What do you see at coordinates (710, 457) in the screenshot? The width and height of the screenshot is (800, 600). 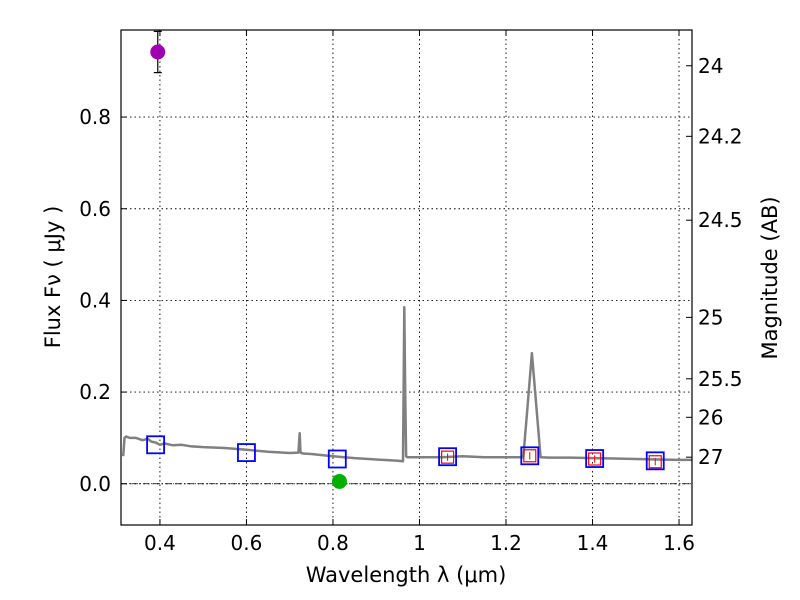 I see `right-tick-label: 27` at bounding box center [710, 457].